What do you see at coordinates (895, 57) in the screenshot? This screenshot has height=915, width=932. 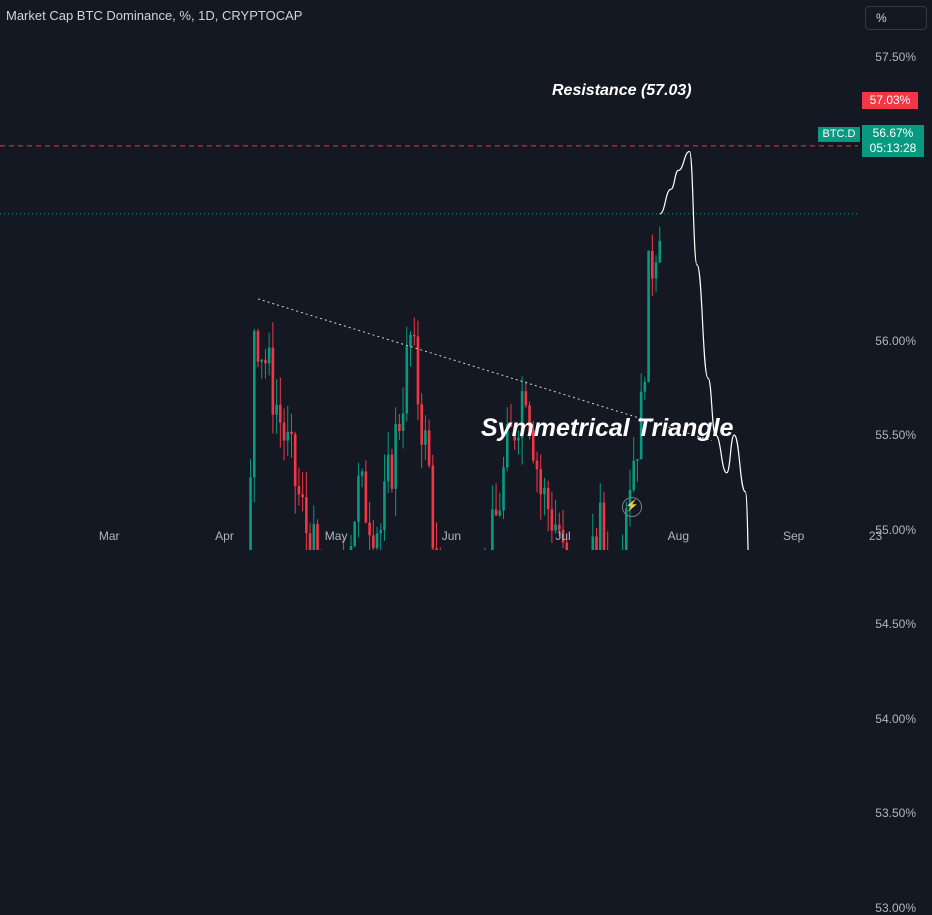 I see `y-tick-label: 57.50%` at bounding box center [895, 57].